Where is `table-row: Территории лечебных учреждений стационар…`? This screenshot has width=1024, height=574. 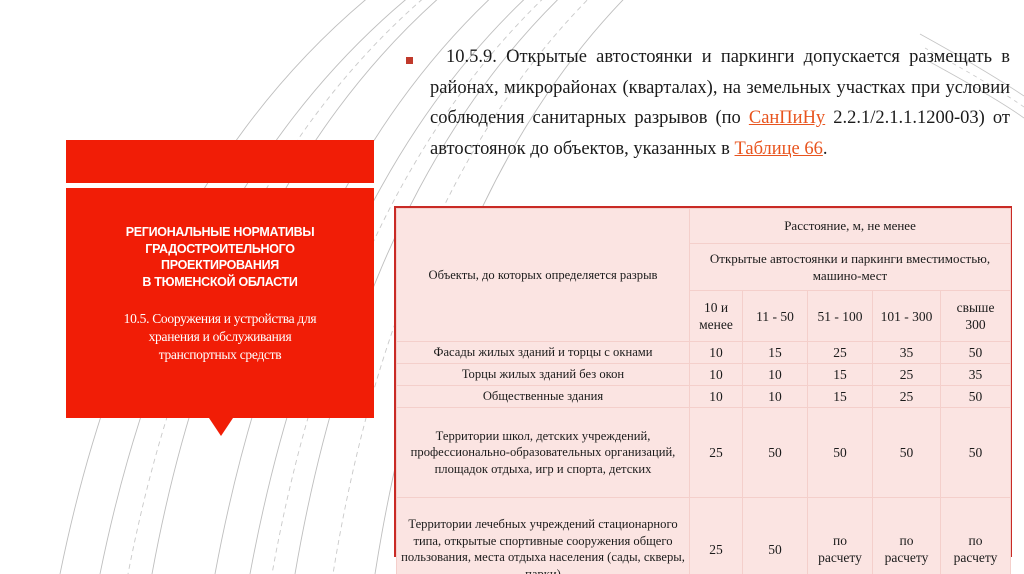 table-row: Территории лечебных учреждений стационар… is located at coordinates (704, 535).